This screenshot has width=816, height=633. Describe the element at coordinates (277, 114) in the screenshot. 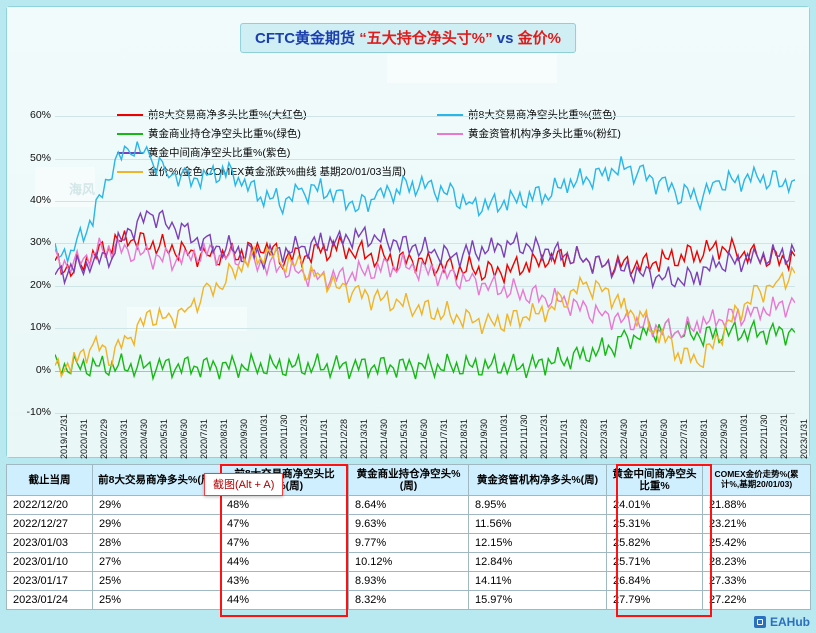

I see `legend-item-0: 前8大交易商净多头比重%(大红色)` at that location.